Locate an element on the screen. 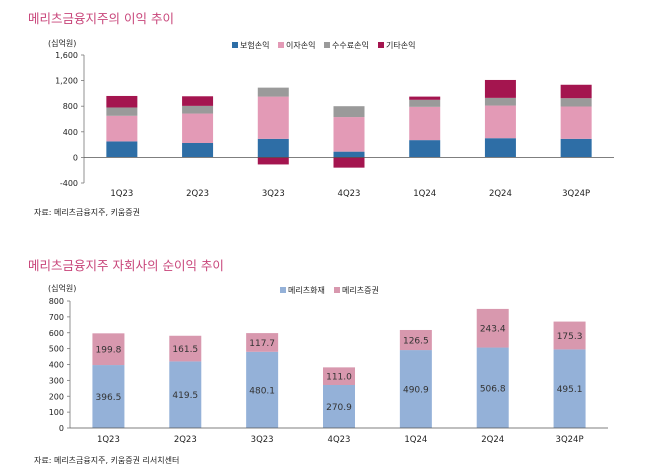 Image resolution: width=657 pixels, height=472 pixels. chart2-bar-2Q24-s1 is located at coordinates (492, 328).